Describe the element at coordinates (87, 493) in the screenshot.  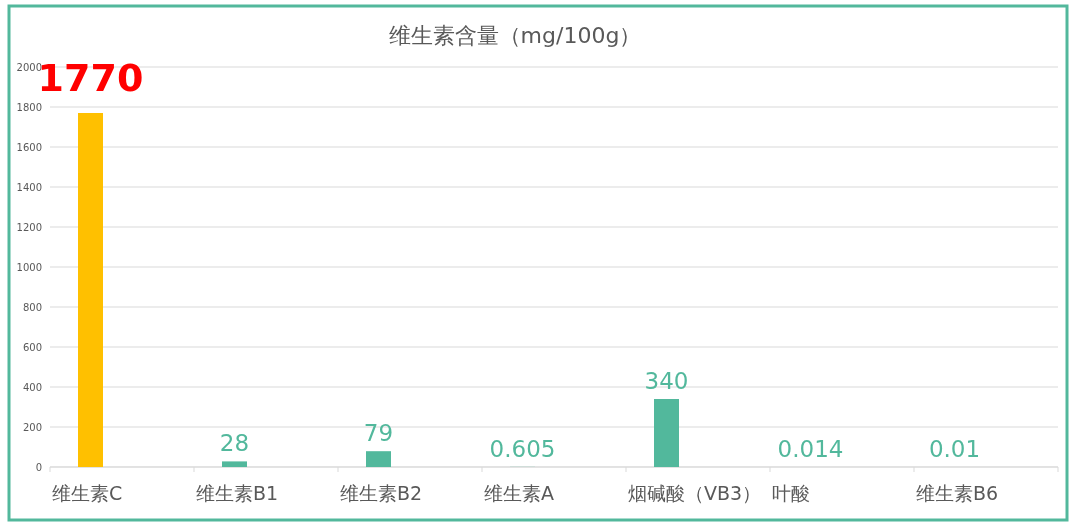
I see `x-tick-label: 维生素C` at that location.